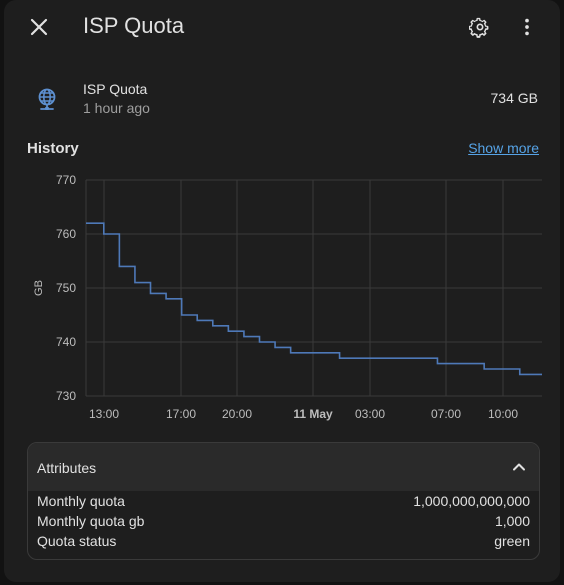 This screenshot has width=564, height=585. I want to click on chart-x-tick-label: 10:00, so click(503, 414).